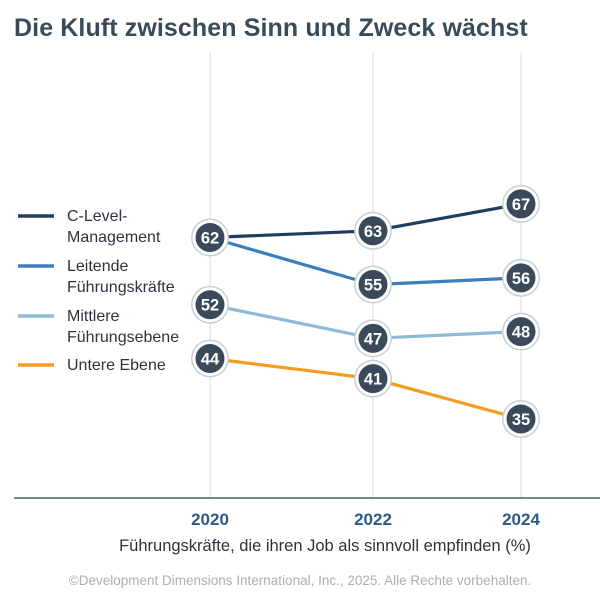  I want to click on data-label: 35, so click(521, 420).